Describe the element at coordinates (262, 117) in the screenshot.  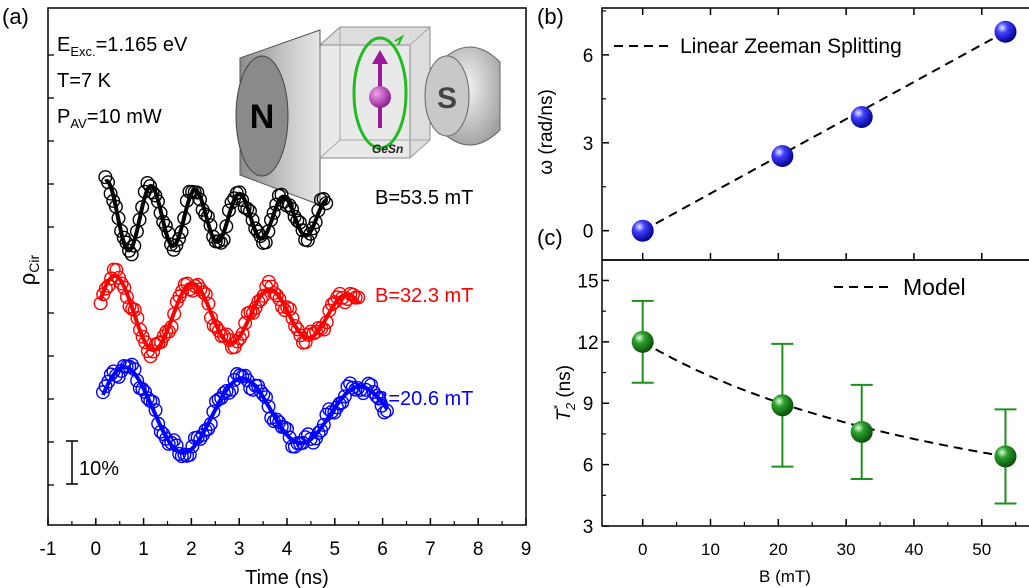
I see `north-pole-label: N` at that location.